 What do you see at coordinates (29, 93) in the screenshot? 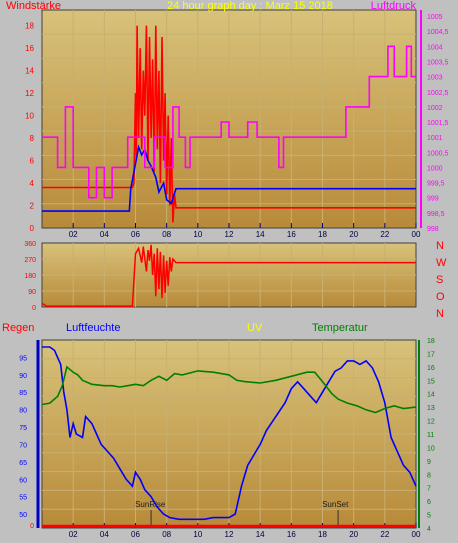
I see `wind-tick-label: 12` at bounding box center [29, 93].